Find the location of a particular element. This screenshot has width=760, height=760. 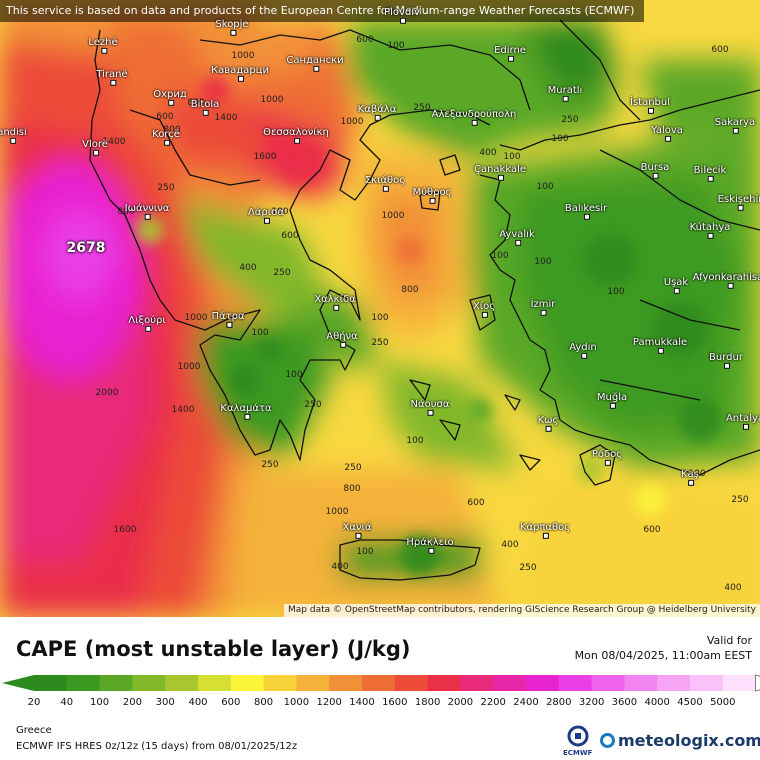

city-label: Ayvalık is located at coordinates (517, 237).